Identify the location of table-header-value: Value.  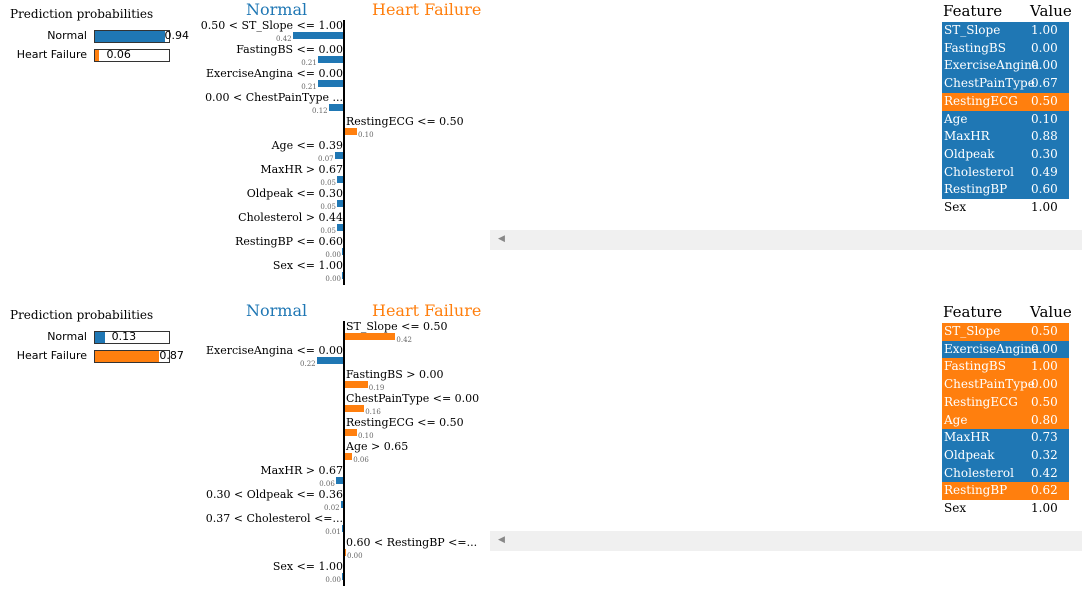
(1051, 312).